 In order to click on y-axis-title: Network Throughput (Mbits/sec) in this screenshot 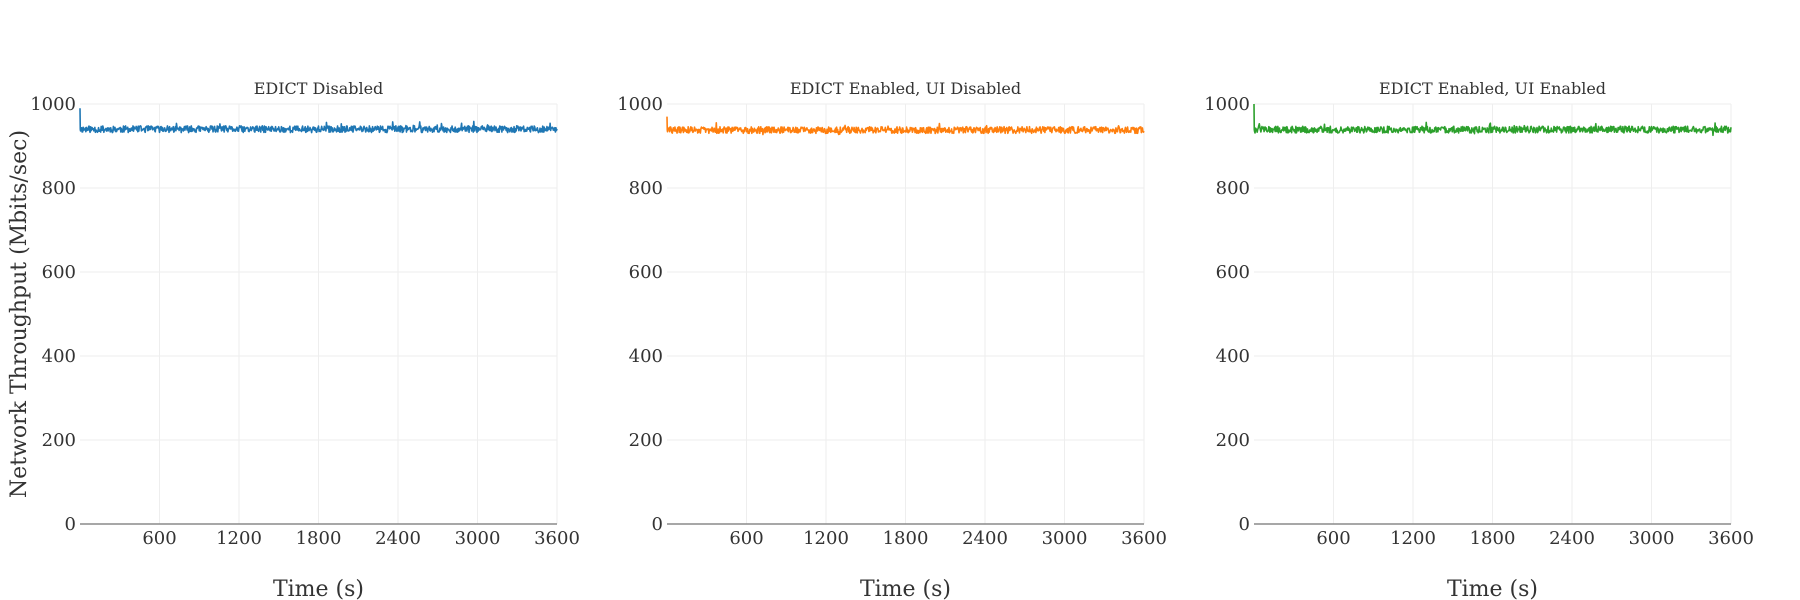, I will do `click(19, 314)`.